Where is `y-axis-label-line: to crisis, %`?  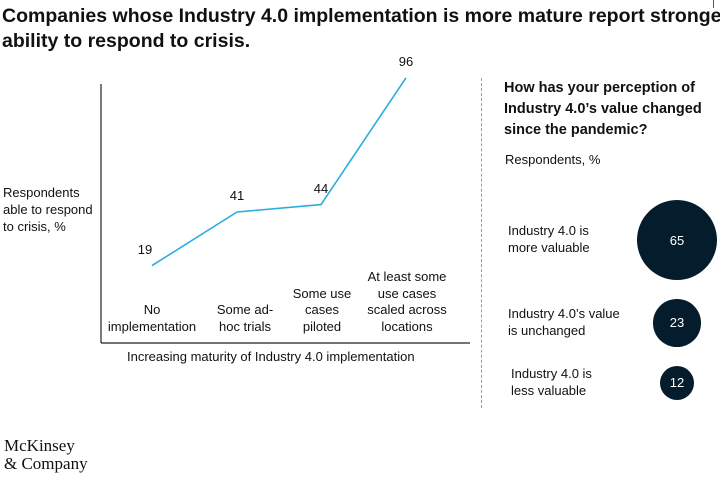 y-axis-label-line: to crisis, % is located at coordinates (34, 226).